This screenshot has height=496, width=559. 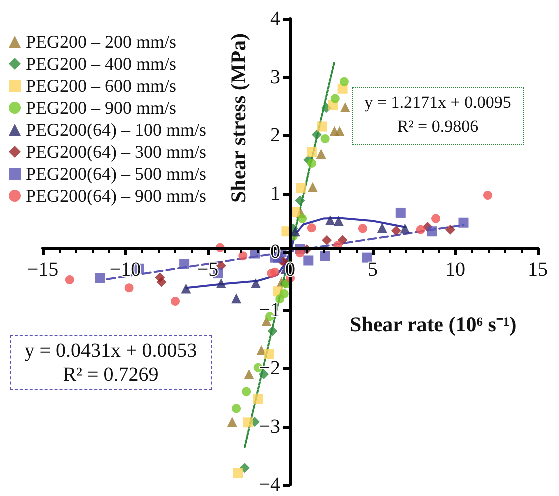 What do you see at coordinates (438, 103) in the screenshot?
I see `annotation: y = 1.2171x + 0.0095` at bounding box center [438, 103].